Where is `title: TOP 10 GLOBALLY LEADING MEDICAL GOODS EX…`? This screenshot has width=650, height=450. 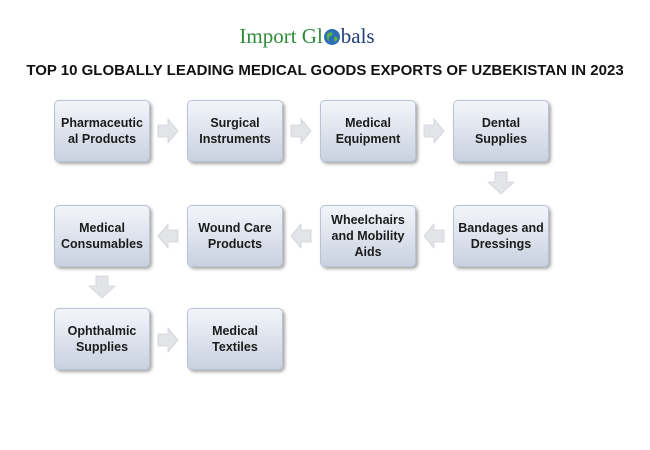 title: TOP 10 GLOBALLY LEADING MEDICAL GOODS EX… is located at coordinates (325, 70).